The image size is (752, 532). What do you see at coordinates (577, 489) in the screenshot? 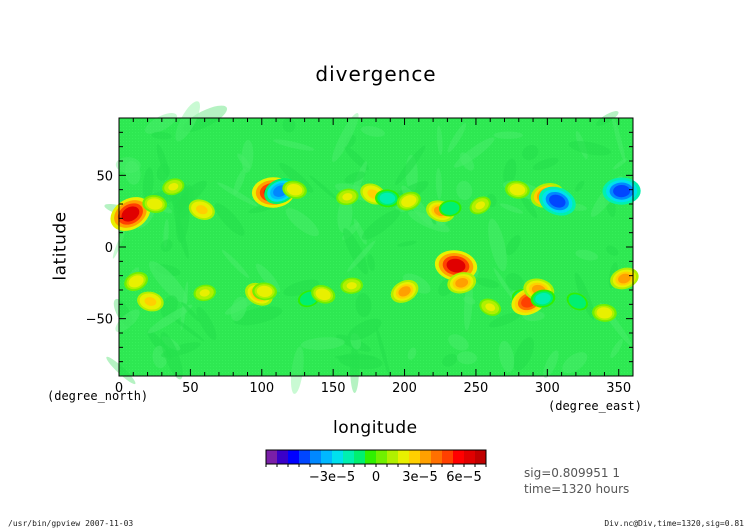
I see `time-text: time=1320 hours` at bounding box center [577, 489].